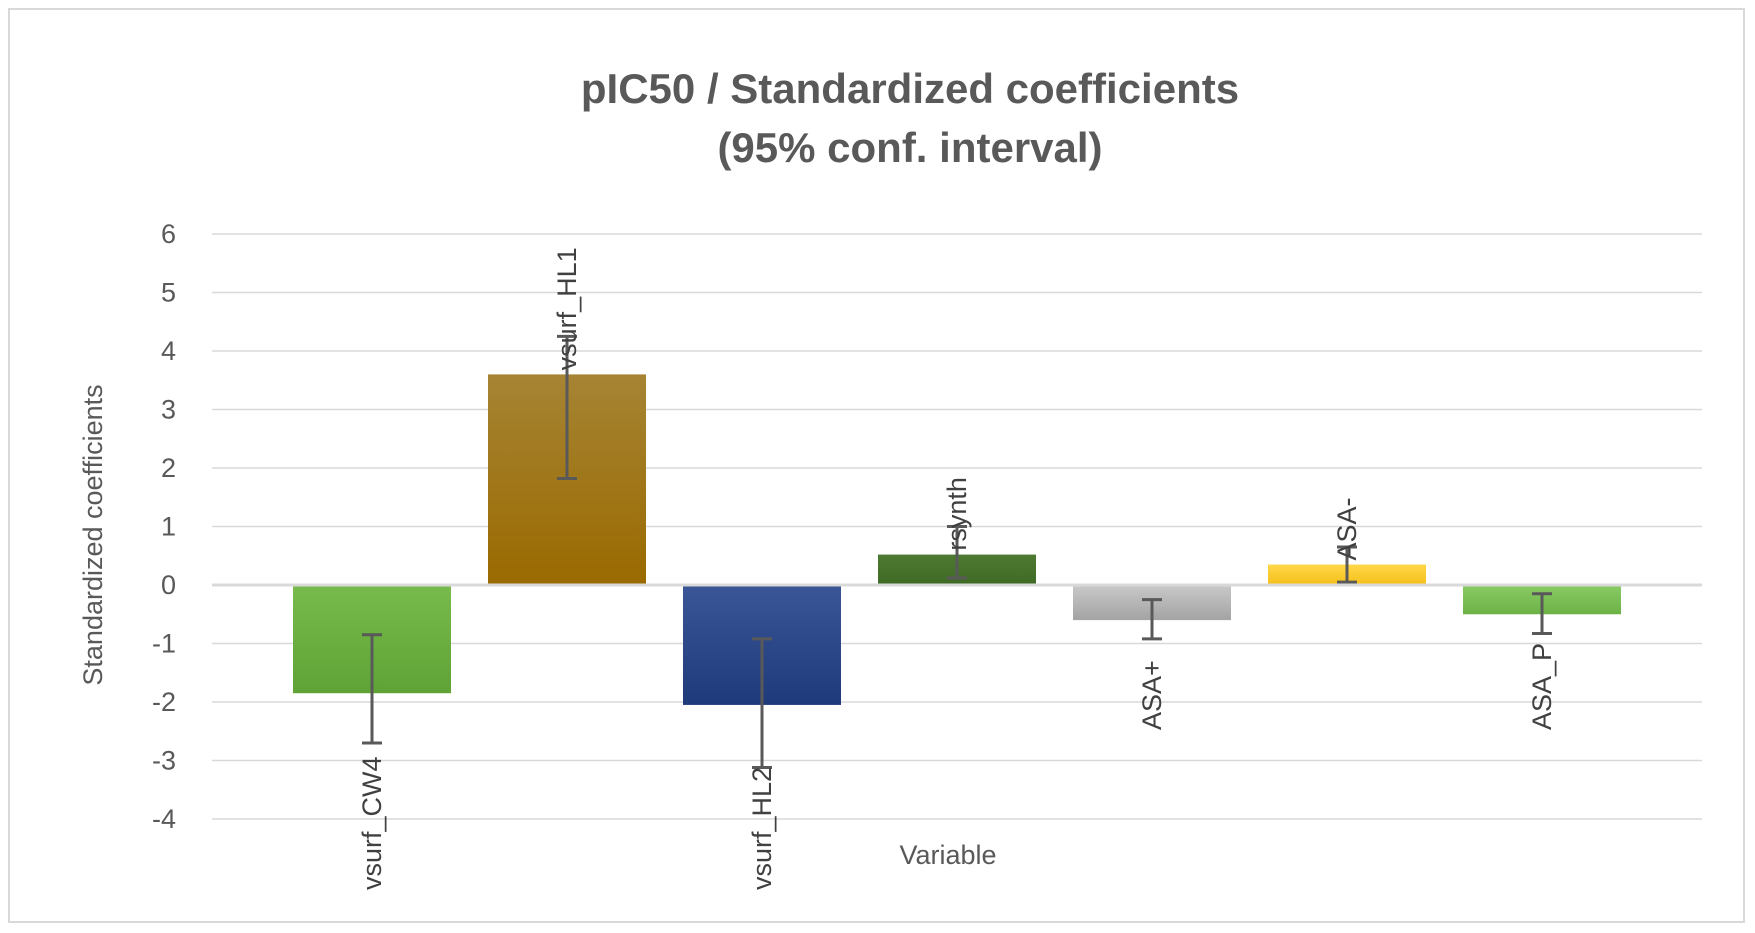 The height and width of the screenshot is (933, 1755). Describe the element at coordinates (168, 351) in the screenshot. I see `y-tick-label: 4` at that location.